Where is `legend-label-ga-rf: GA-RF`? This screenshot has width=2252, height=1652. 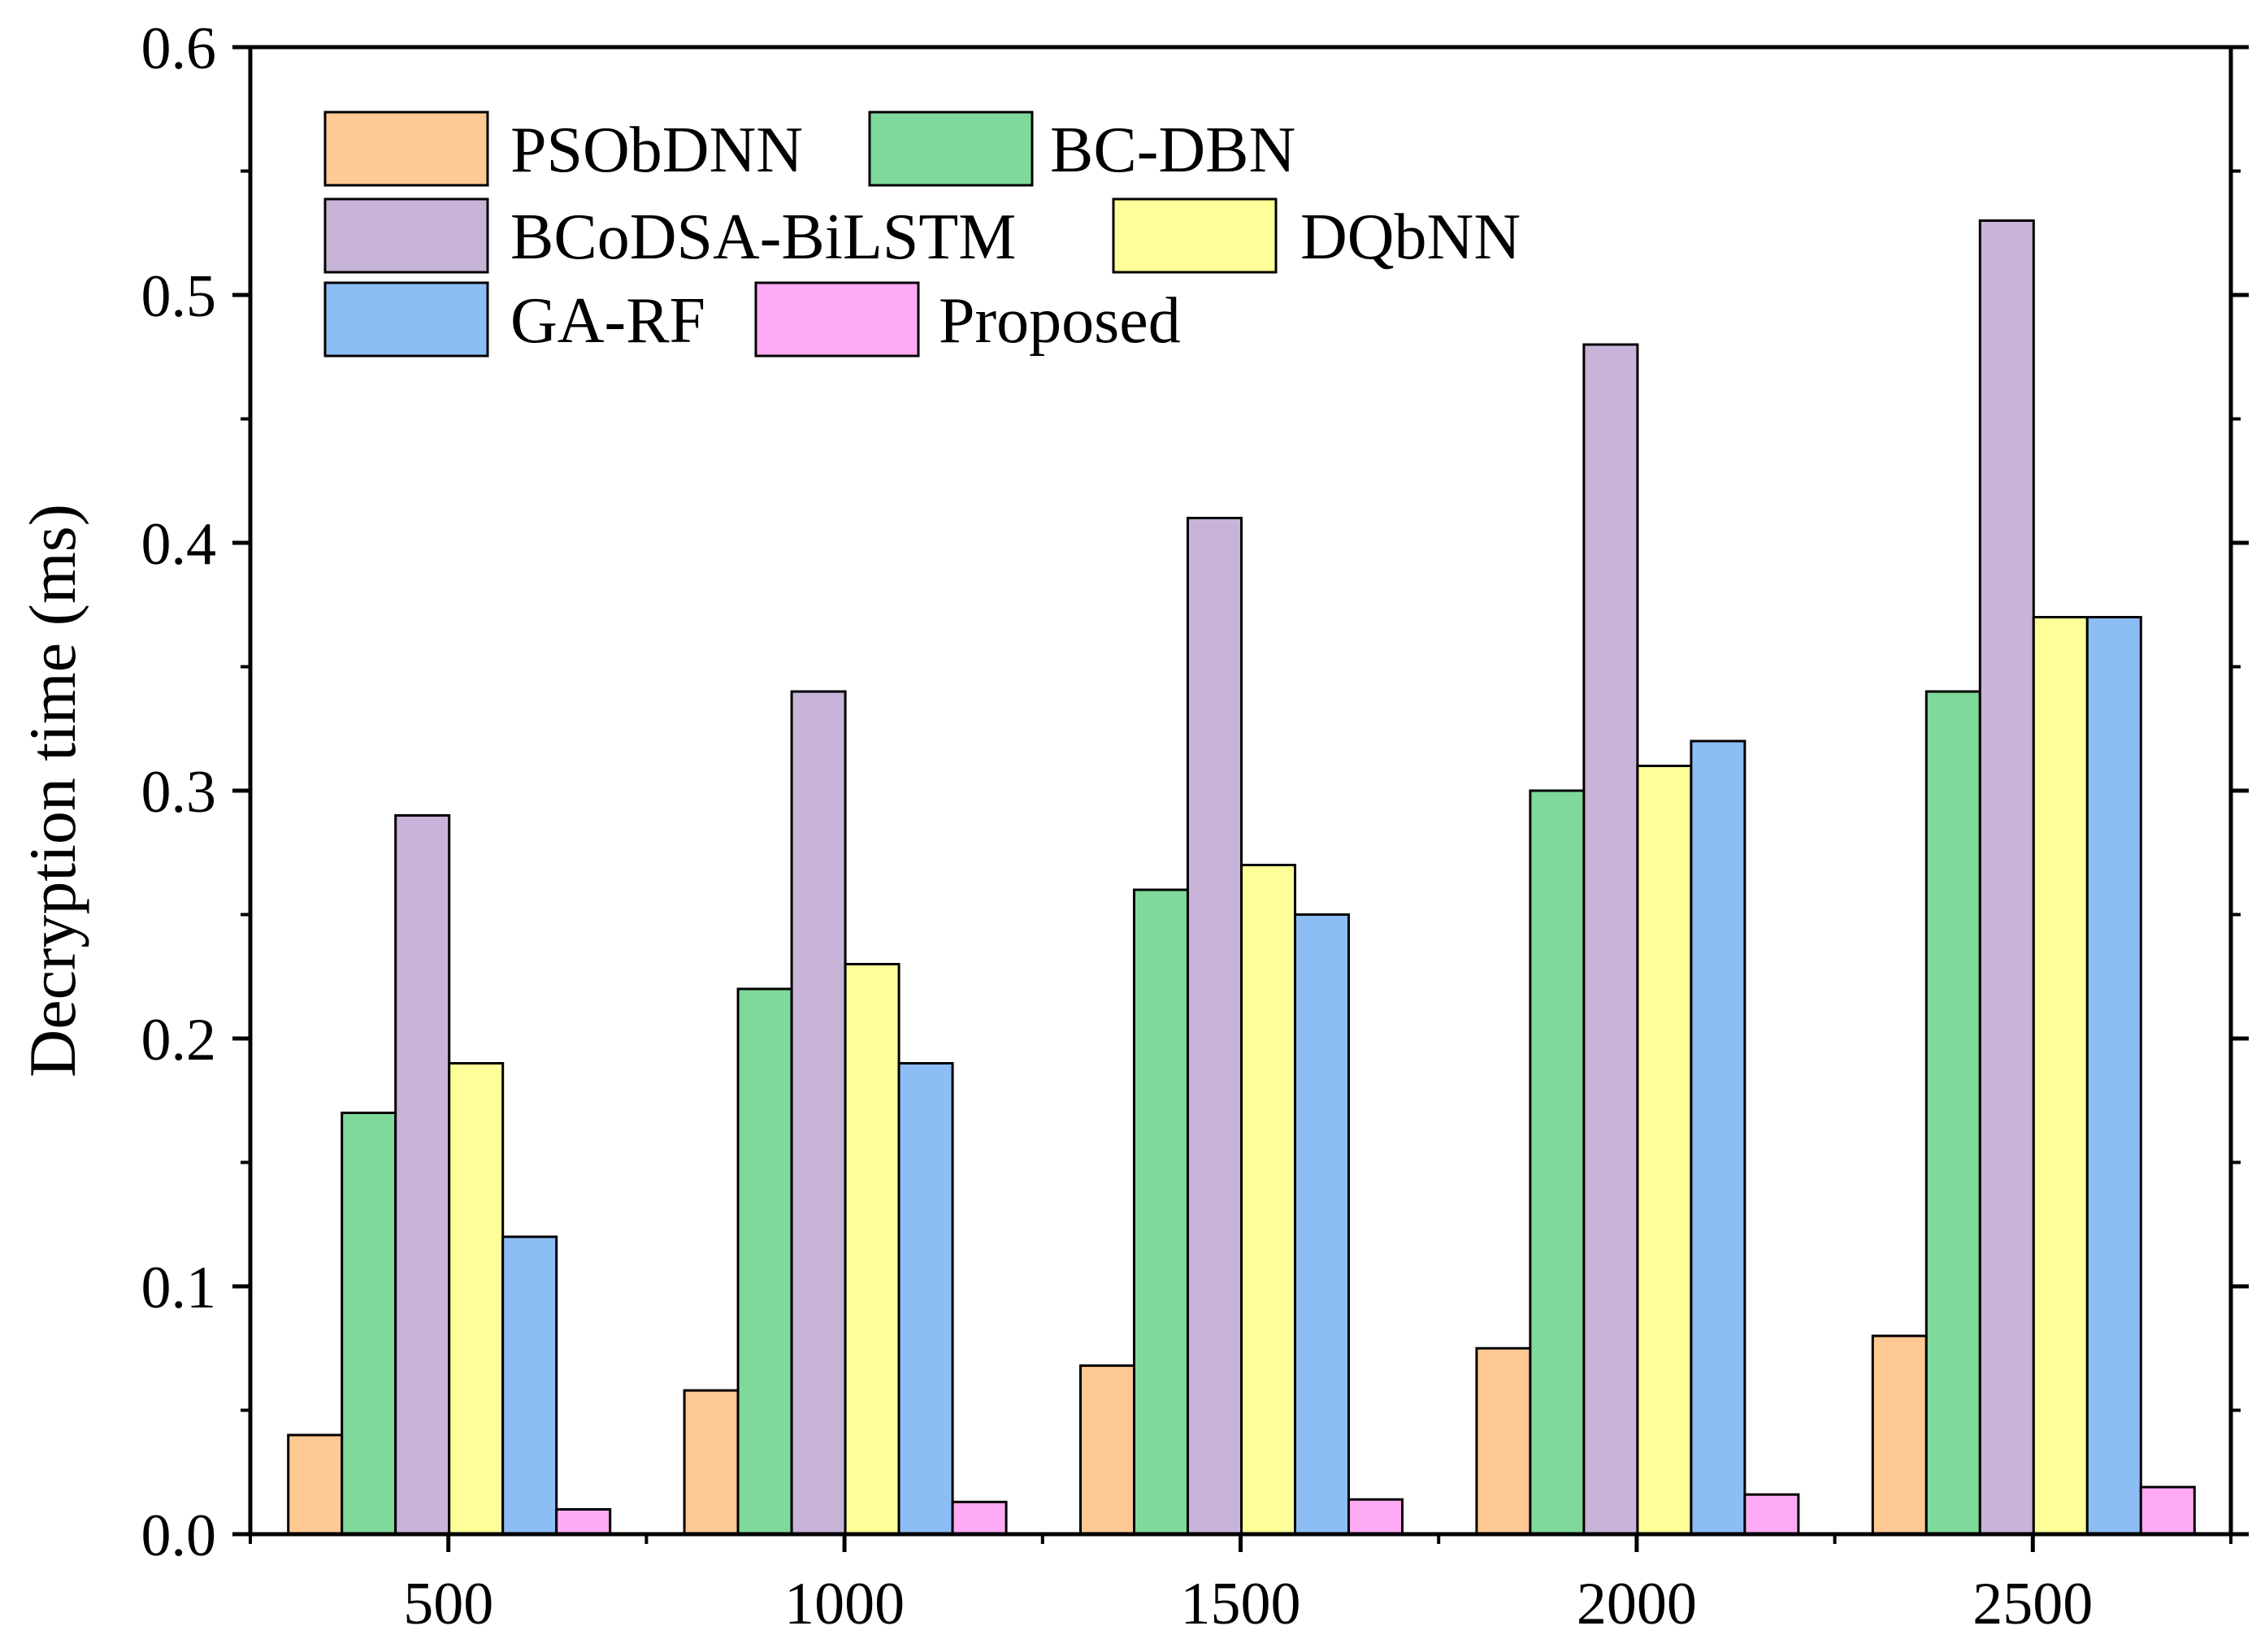
legend-label-ga-rf: GA-RF is located at coordinates (607, 321).